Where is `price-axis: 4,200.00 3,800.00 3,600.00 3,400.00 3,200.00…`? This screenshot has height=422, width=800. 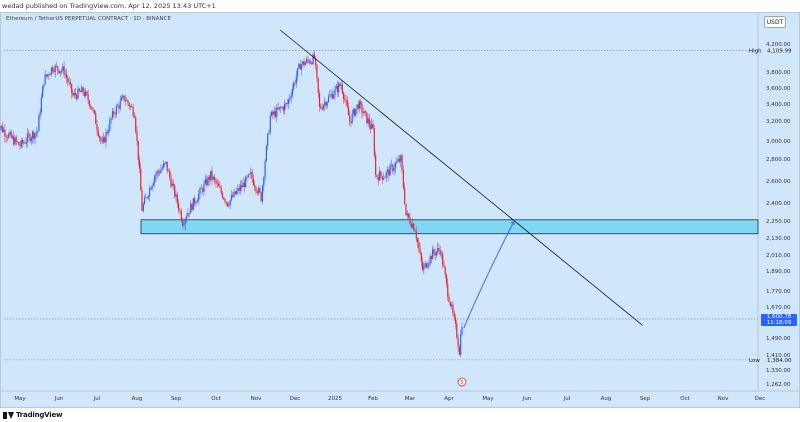
price-axis: 4,200.00 3,800.00 3,600.00 3,400.00 3,200.00… is located at coordinates (770, 215).